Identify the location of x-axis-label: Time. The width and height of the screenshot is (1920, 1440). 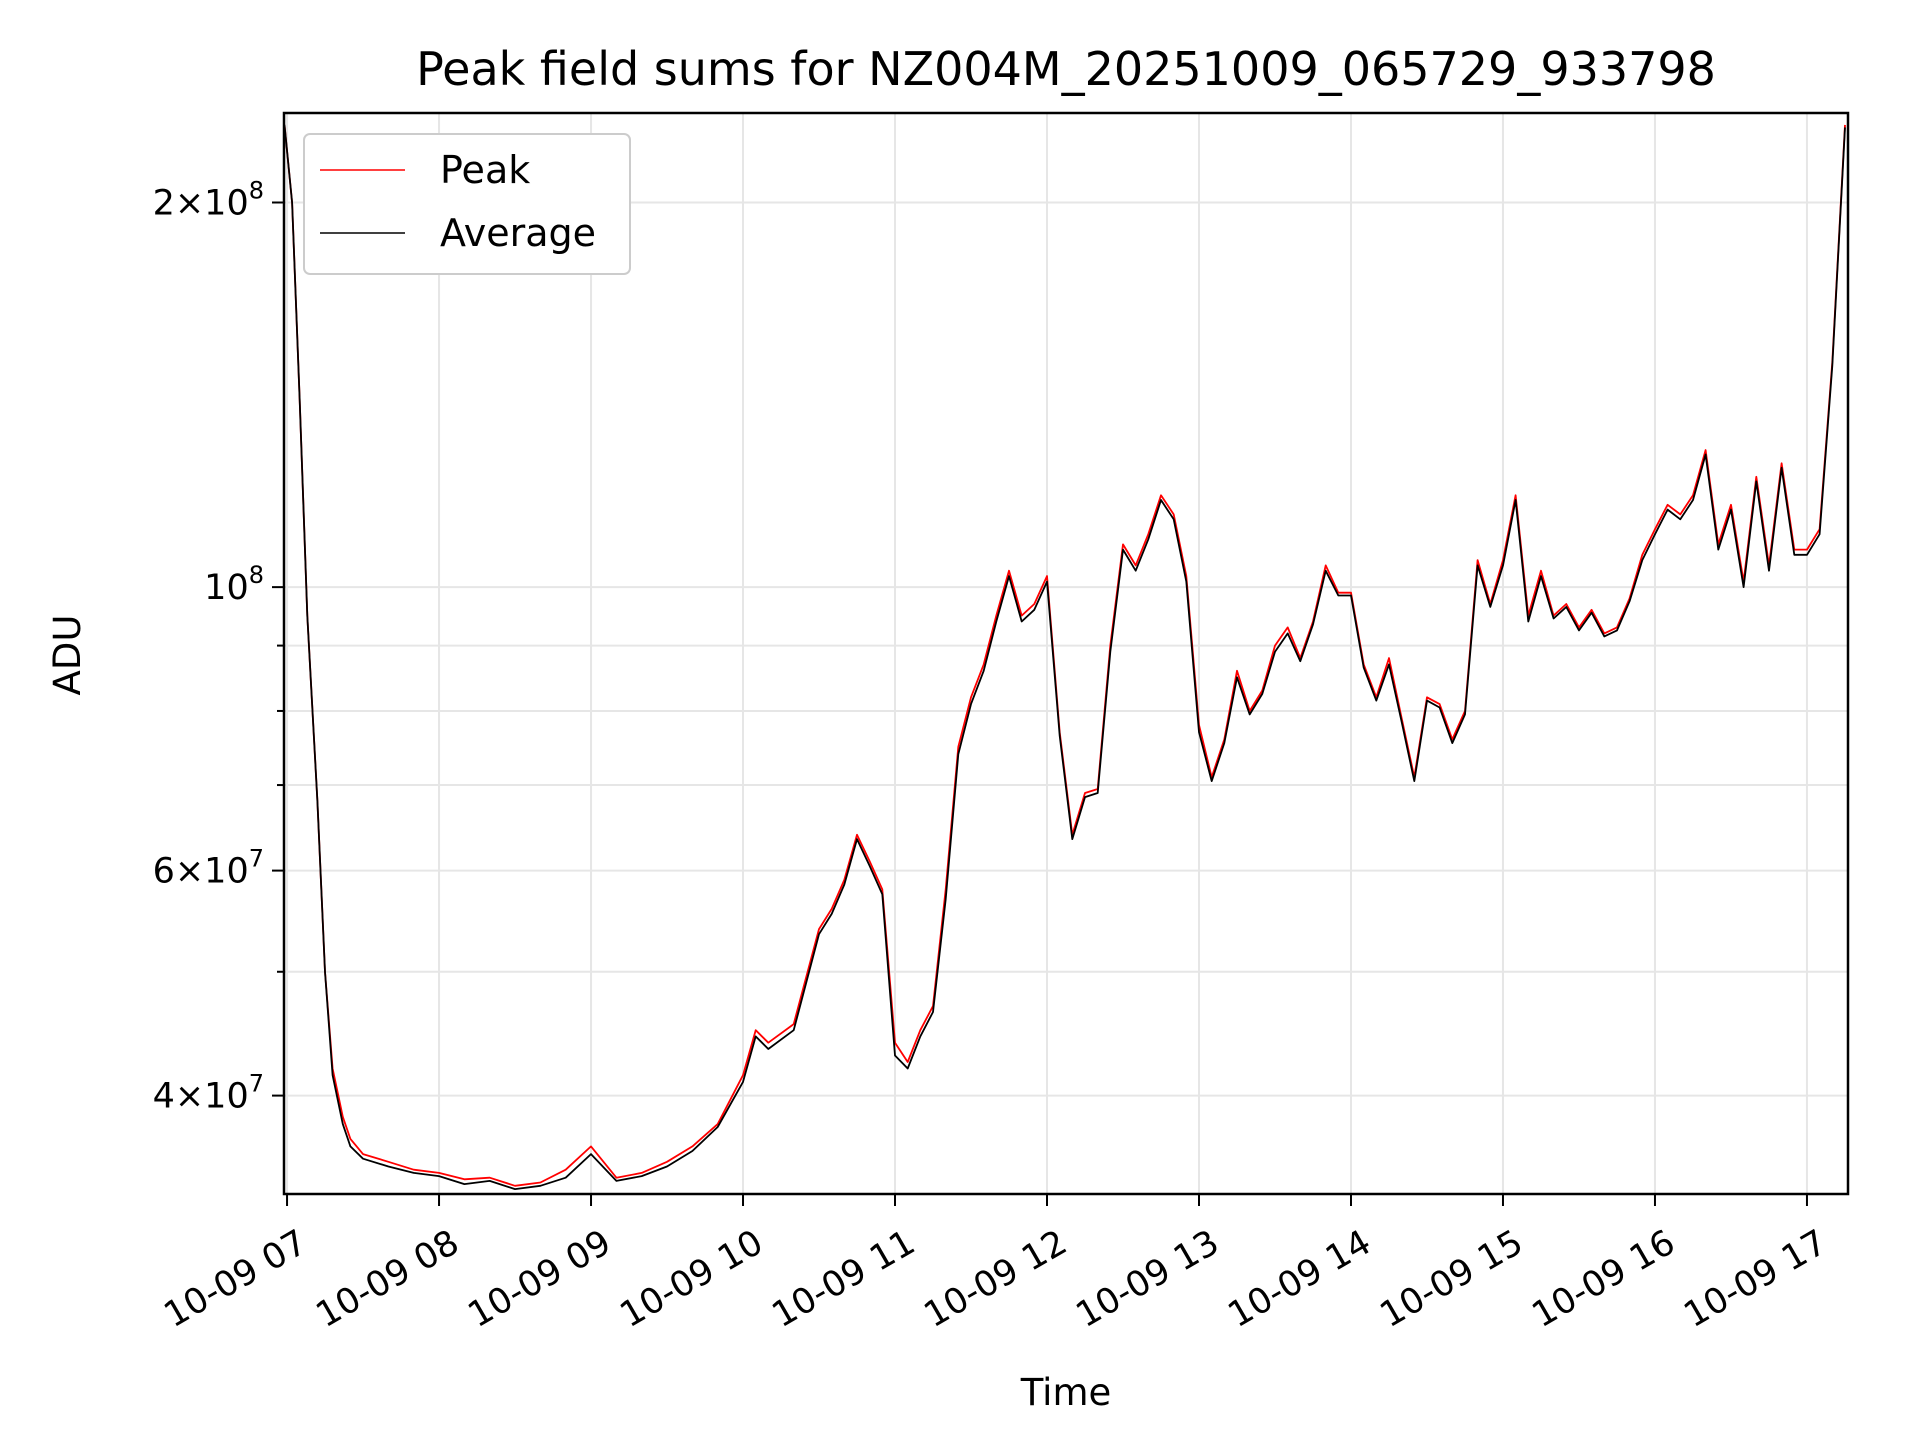
(1066, 1392).